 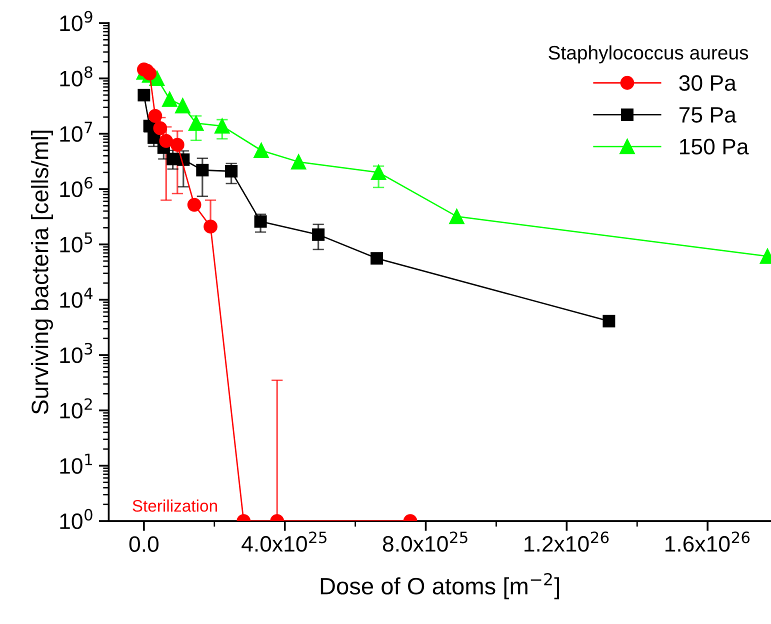 I want to click on legend-title: Staphylococcus aureus, so click(x=648, y=54).